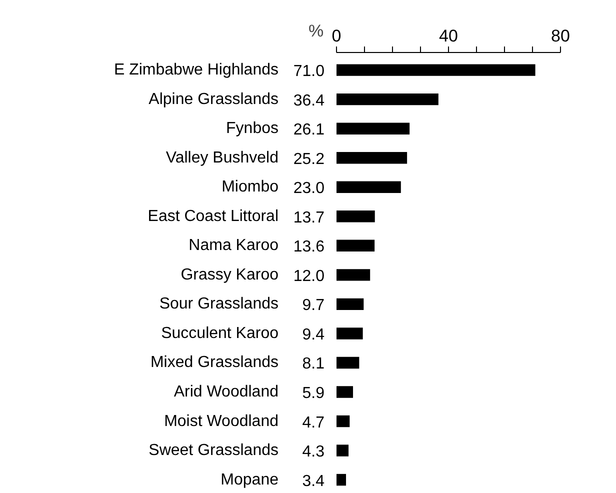  I want to click on y-tick-label: E Zimbabwe Highlands, so click(196, 70).